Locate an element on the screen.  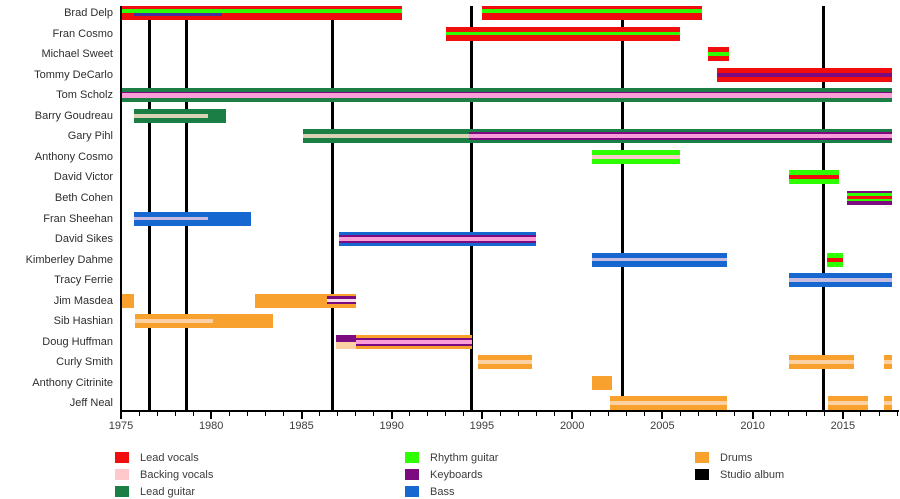
anthony-cosmo-rhythm-guitar-bar is located at coordinates (636, 156).